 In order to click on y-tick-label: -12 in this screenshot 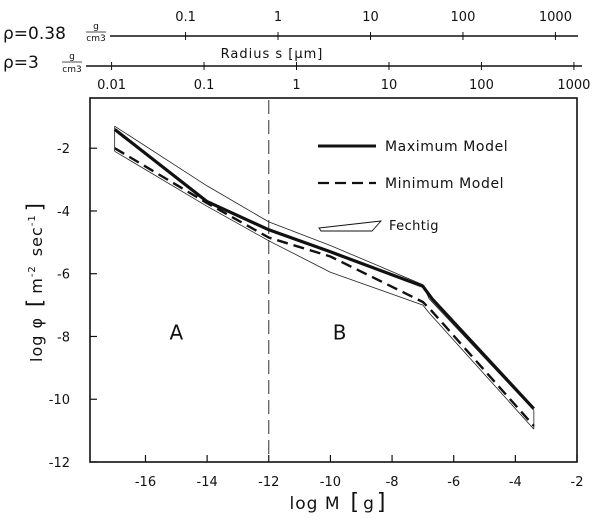, I will do `click(59, 463)`.